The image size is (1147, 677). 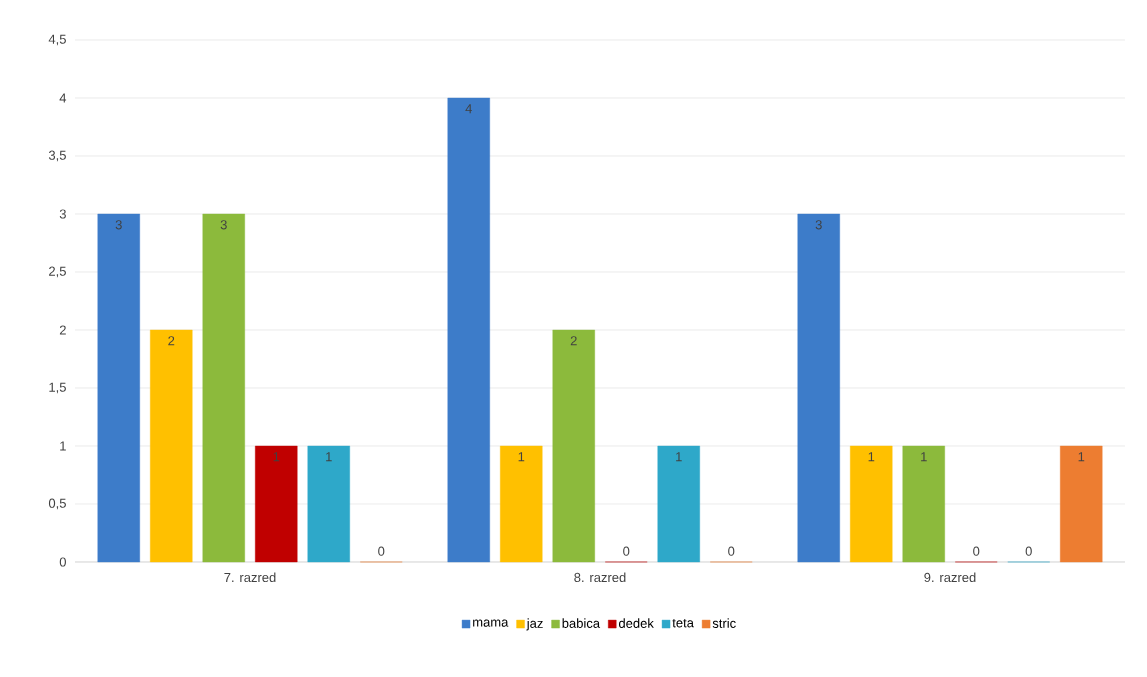 I want to click on x-tick-label: 7. razred, so click(x=250, y=577).